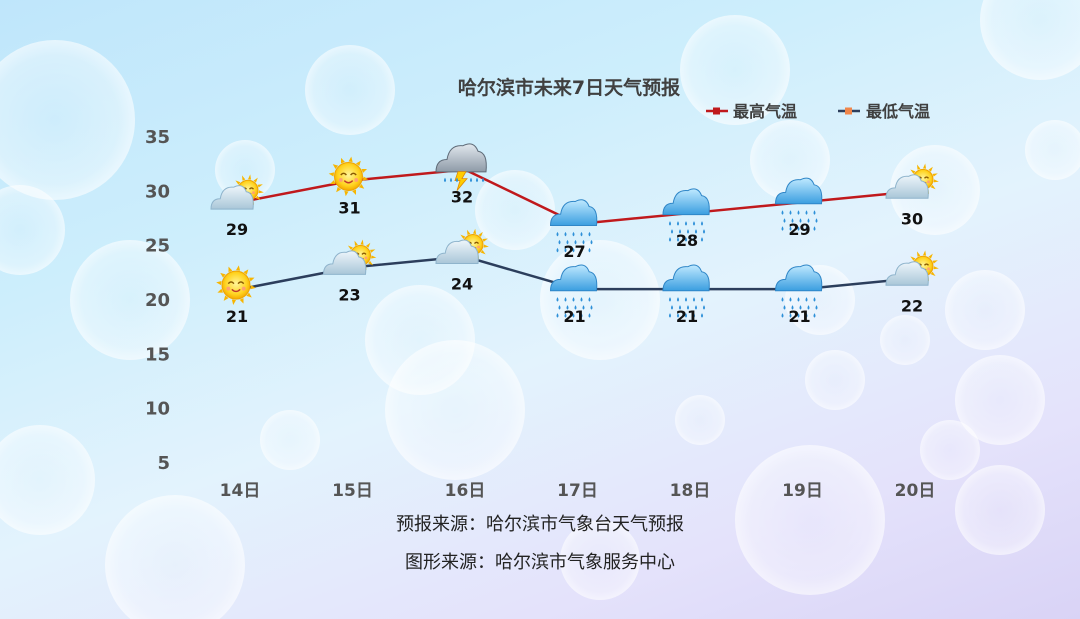 The image size is (1080, 619). What do you see at coordinates (898, 111) in the screenshot?
I see `legend-label-low: 最低气温` at bounding box center [898, 111].